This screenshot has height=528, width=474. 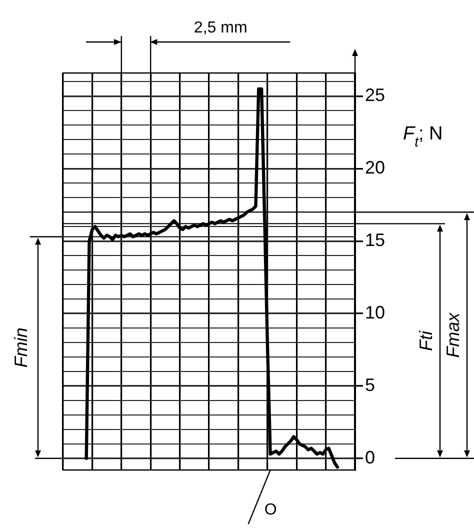 What do you see at coordinates (270, 509) in the screenshot?
I see `text: O` at bounding box center [270, 509].